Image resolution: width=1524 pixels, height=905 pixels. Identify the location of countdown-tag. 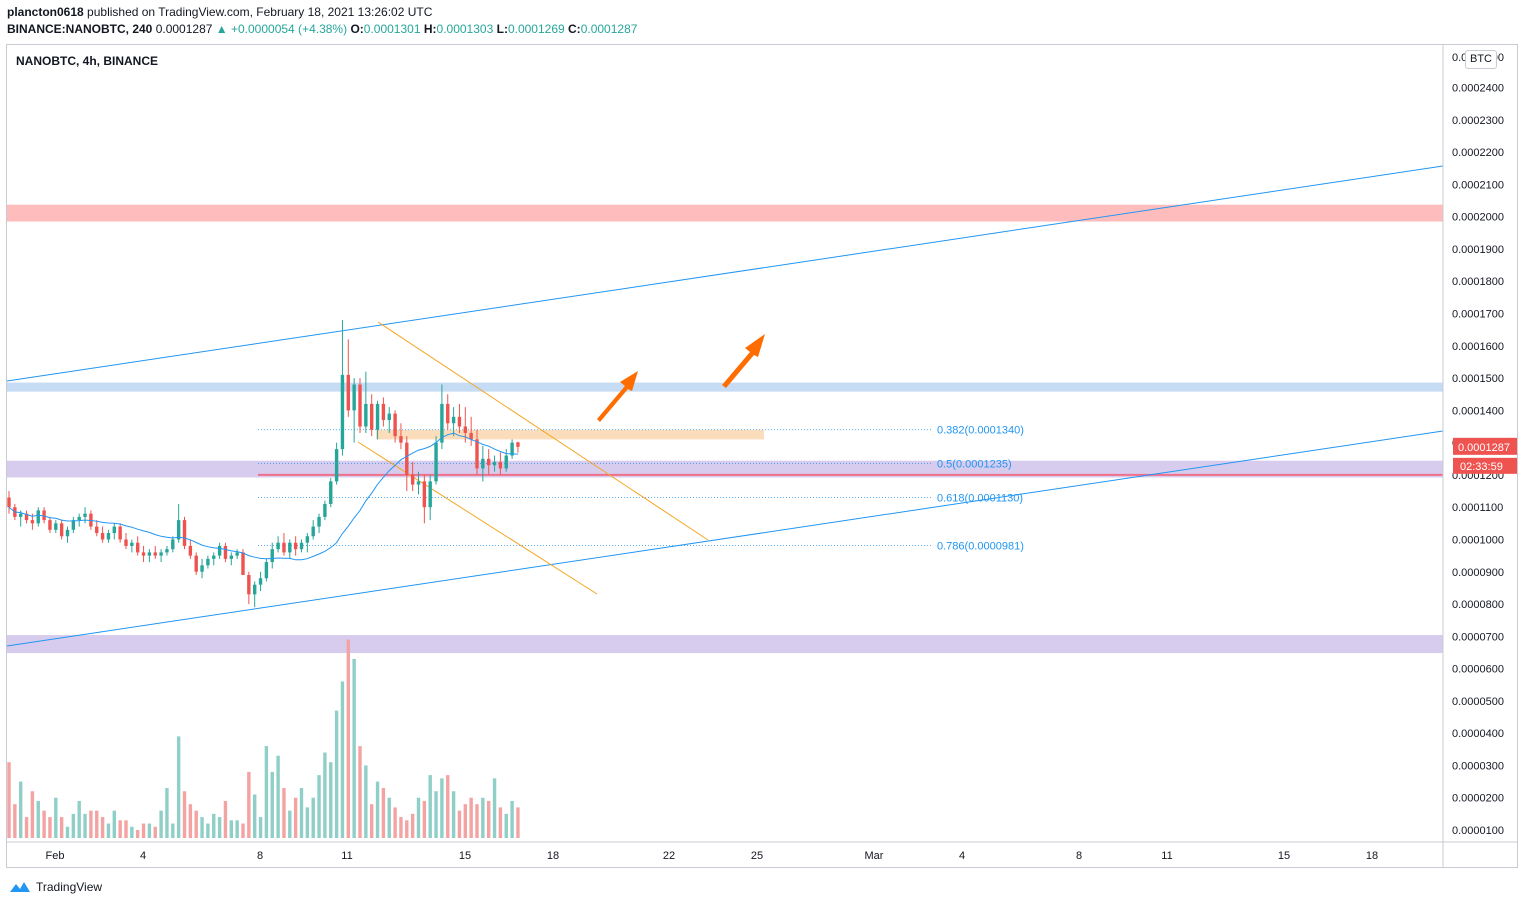
(1485, 465).